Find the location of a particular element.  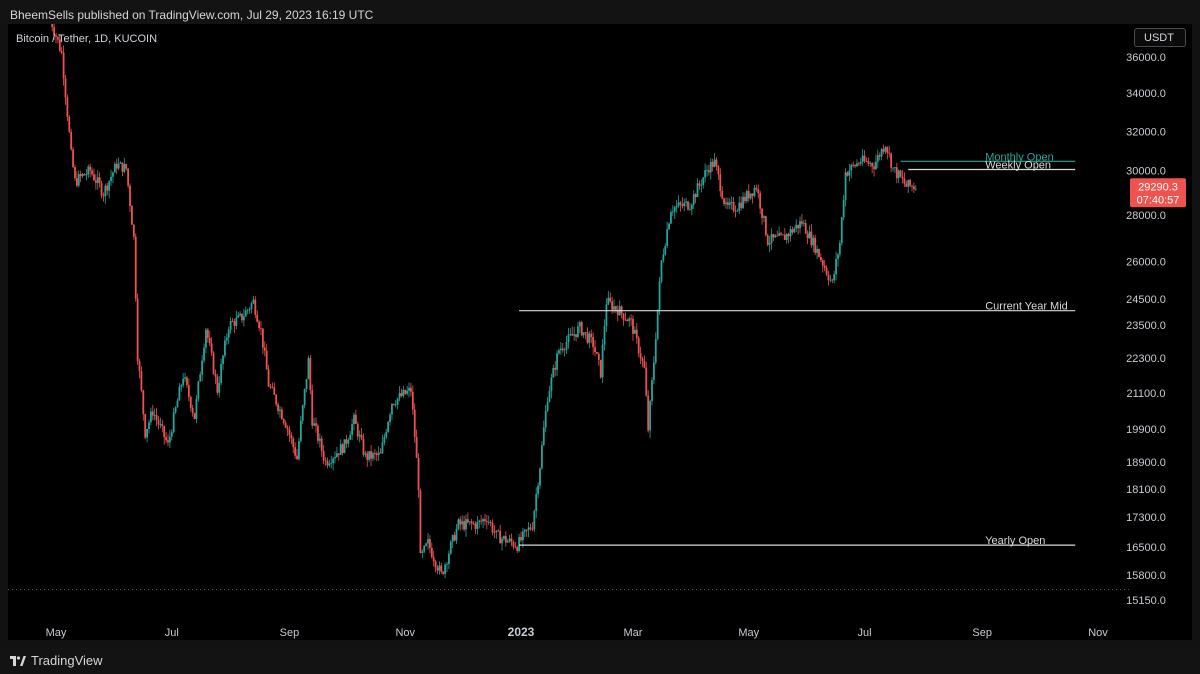

currency-button: USDT is located at coordinates (1160, 37).